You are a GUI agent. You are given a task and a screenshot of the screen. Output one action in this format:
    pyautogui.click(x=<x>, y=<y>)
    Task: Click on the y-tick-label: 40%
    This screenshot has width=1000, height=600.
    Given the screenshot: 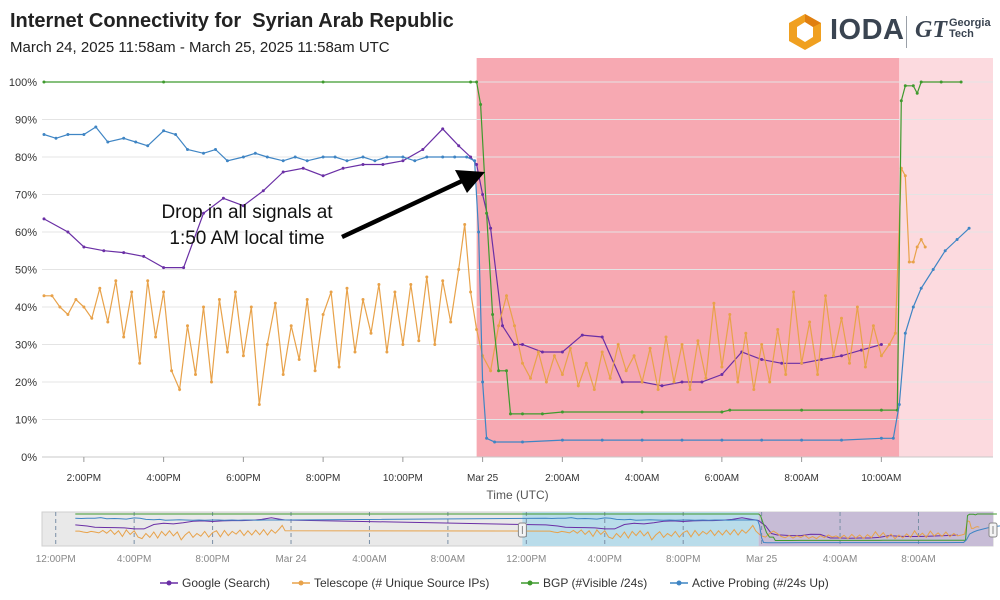 What is the action you would take?
    pyautogui.click(x=26, y=308)
    